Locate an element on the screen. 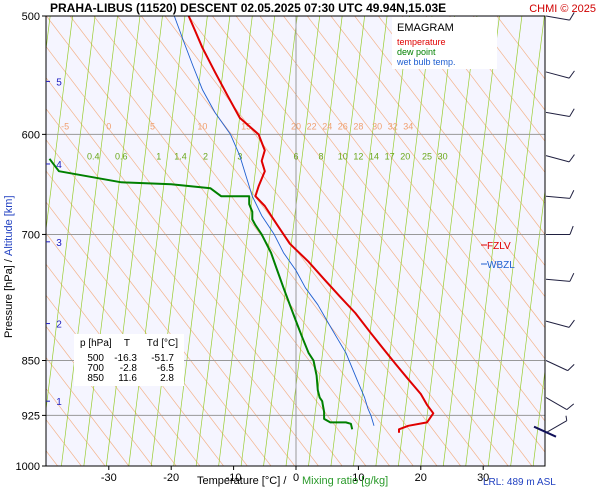 This screenshot has width=600, height=500. y-tick-label: 1000 is located at coordinates (28, 467).